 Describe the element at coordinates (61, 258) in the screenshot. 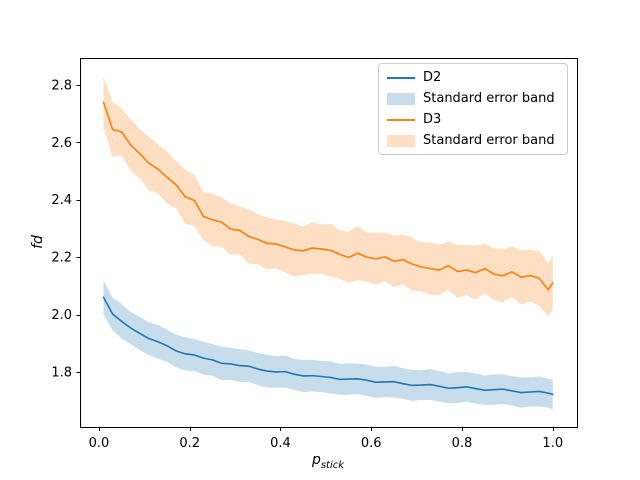

I see `y-tick-label: 2.2` at that location.